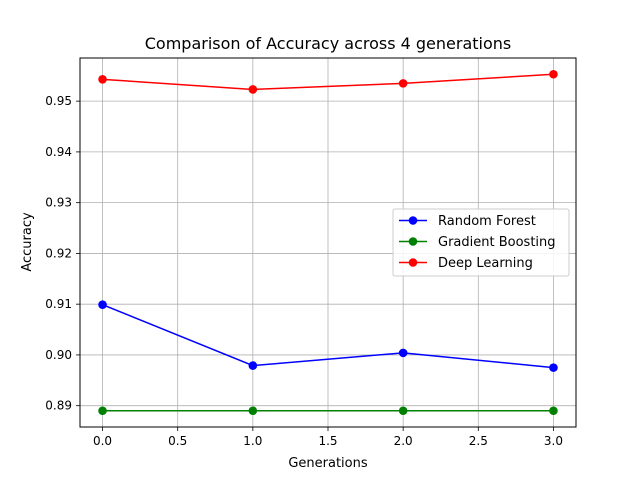  I want to click on y-tick-label: 0.91, so click(58, 304).